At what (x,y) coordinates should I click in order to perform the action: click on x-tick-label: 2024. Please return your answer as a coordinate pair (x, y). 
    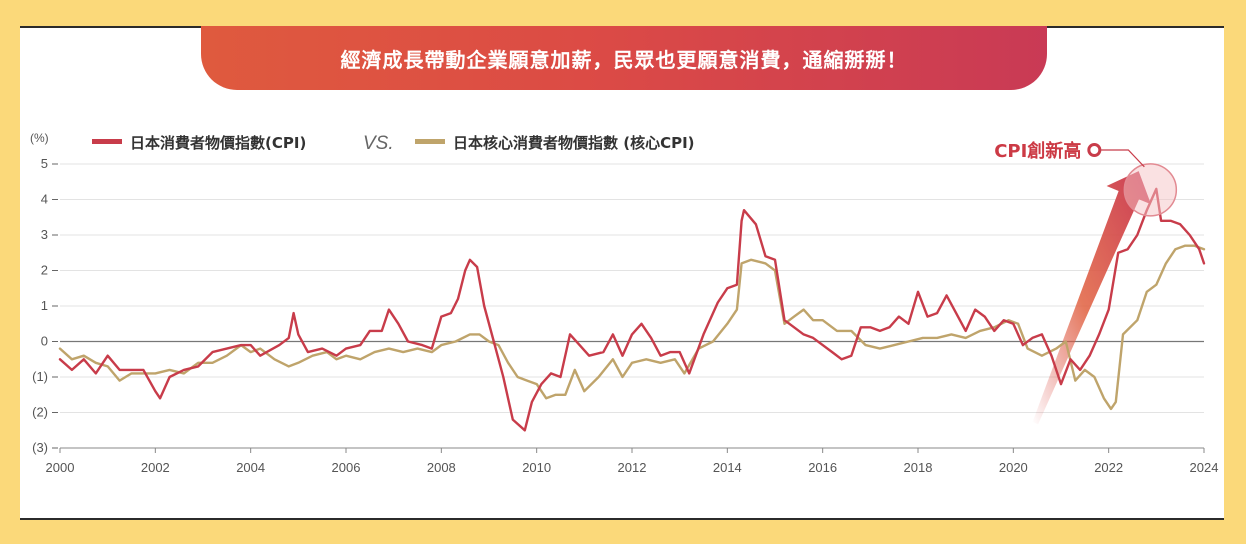
    Looking at the image, I should click on (1204, 467).